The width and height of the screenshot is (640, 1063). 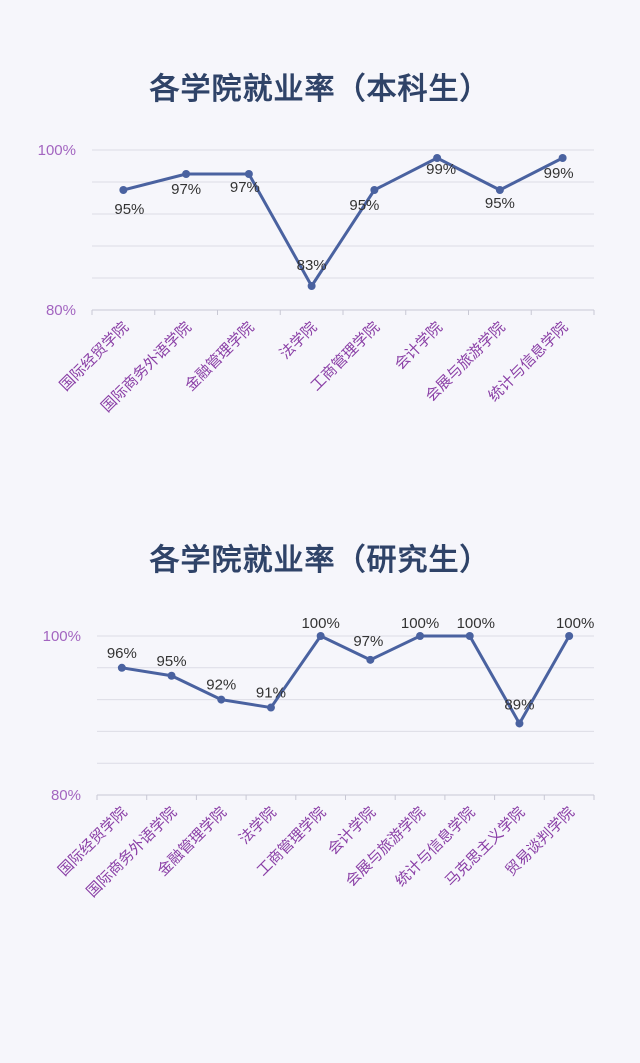 What do you see at coordinates (61, 310) in the screenshot?
I see `undergrad-y-tick-label: 80%` at bounding box center [61, 310].